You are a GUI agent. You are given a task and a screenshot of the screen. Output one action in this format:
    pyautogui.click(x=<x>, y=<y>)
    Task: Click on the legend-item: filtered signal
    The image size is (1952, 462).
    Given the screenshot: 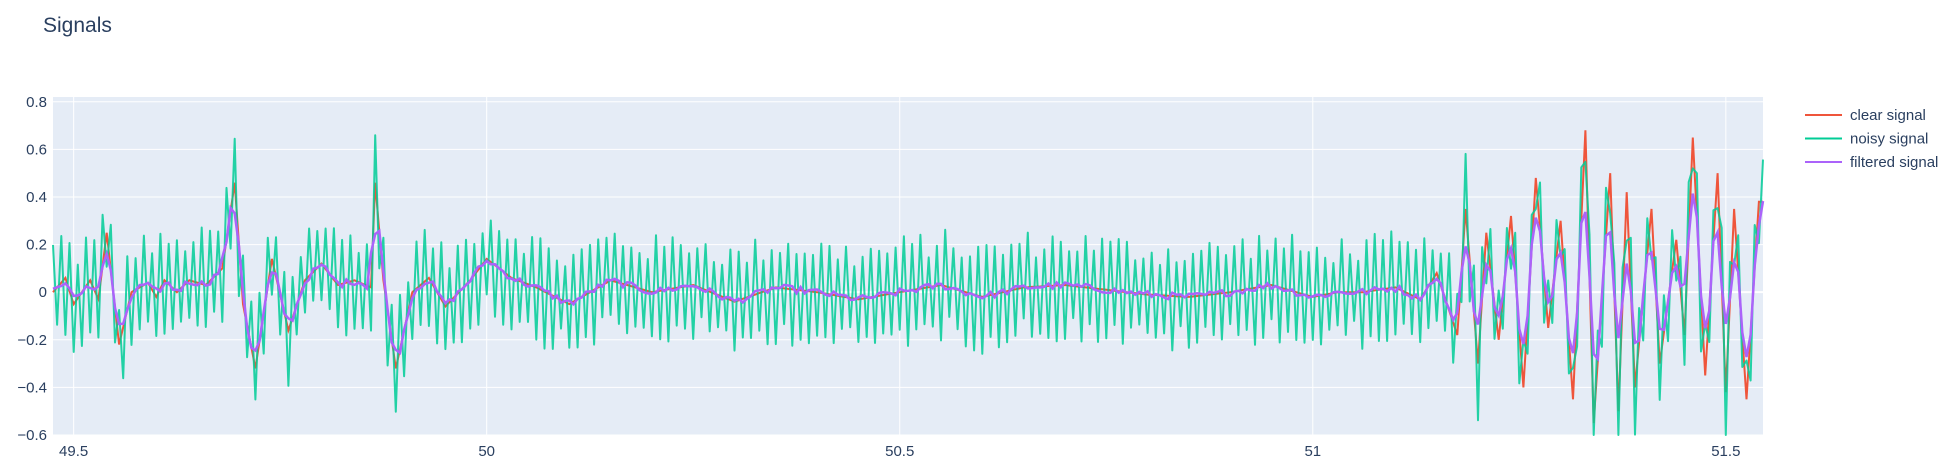 What is the action you would take?
    pyautogui.click(x=1871, y=162)
    